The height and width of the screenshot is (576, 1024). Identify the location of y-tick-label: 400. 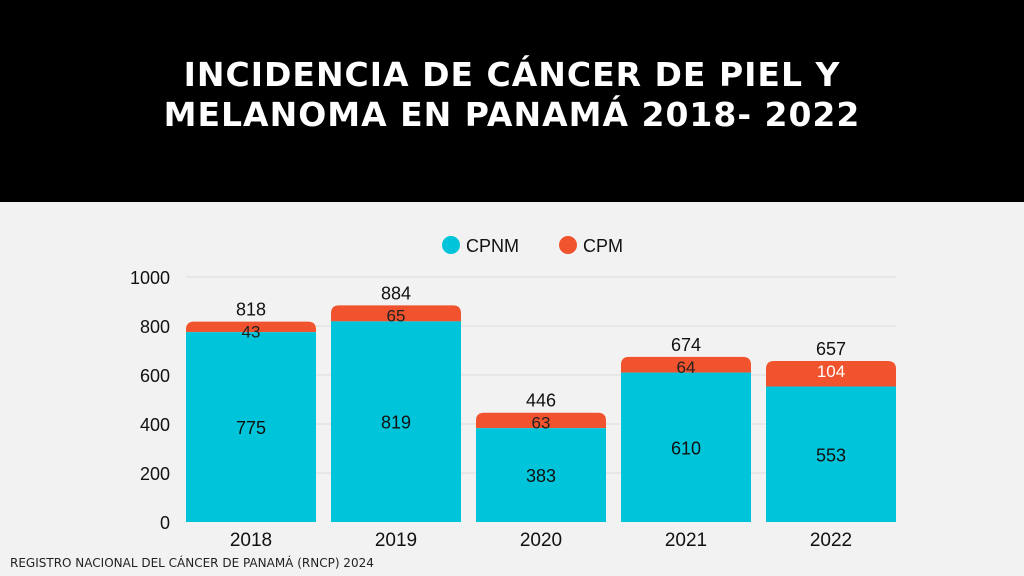
(155, 425).